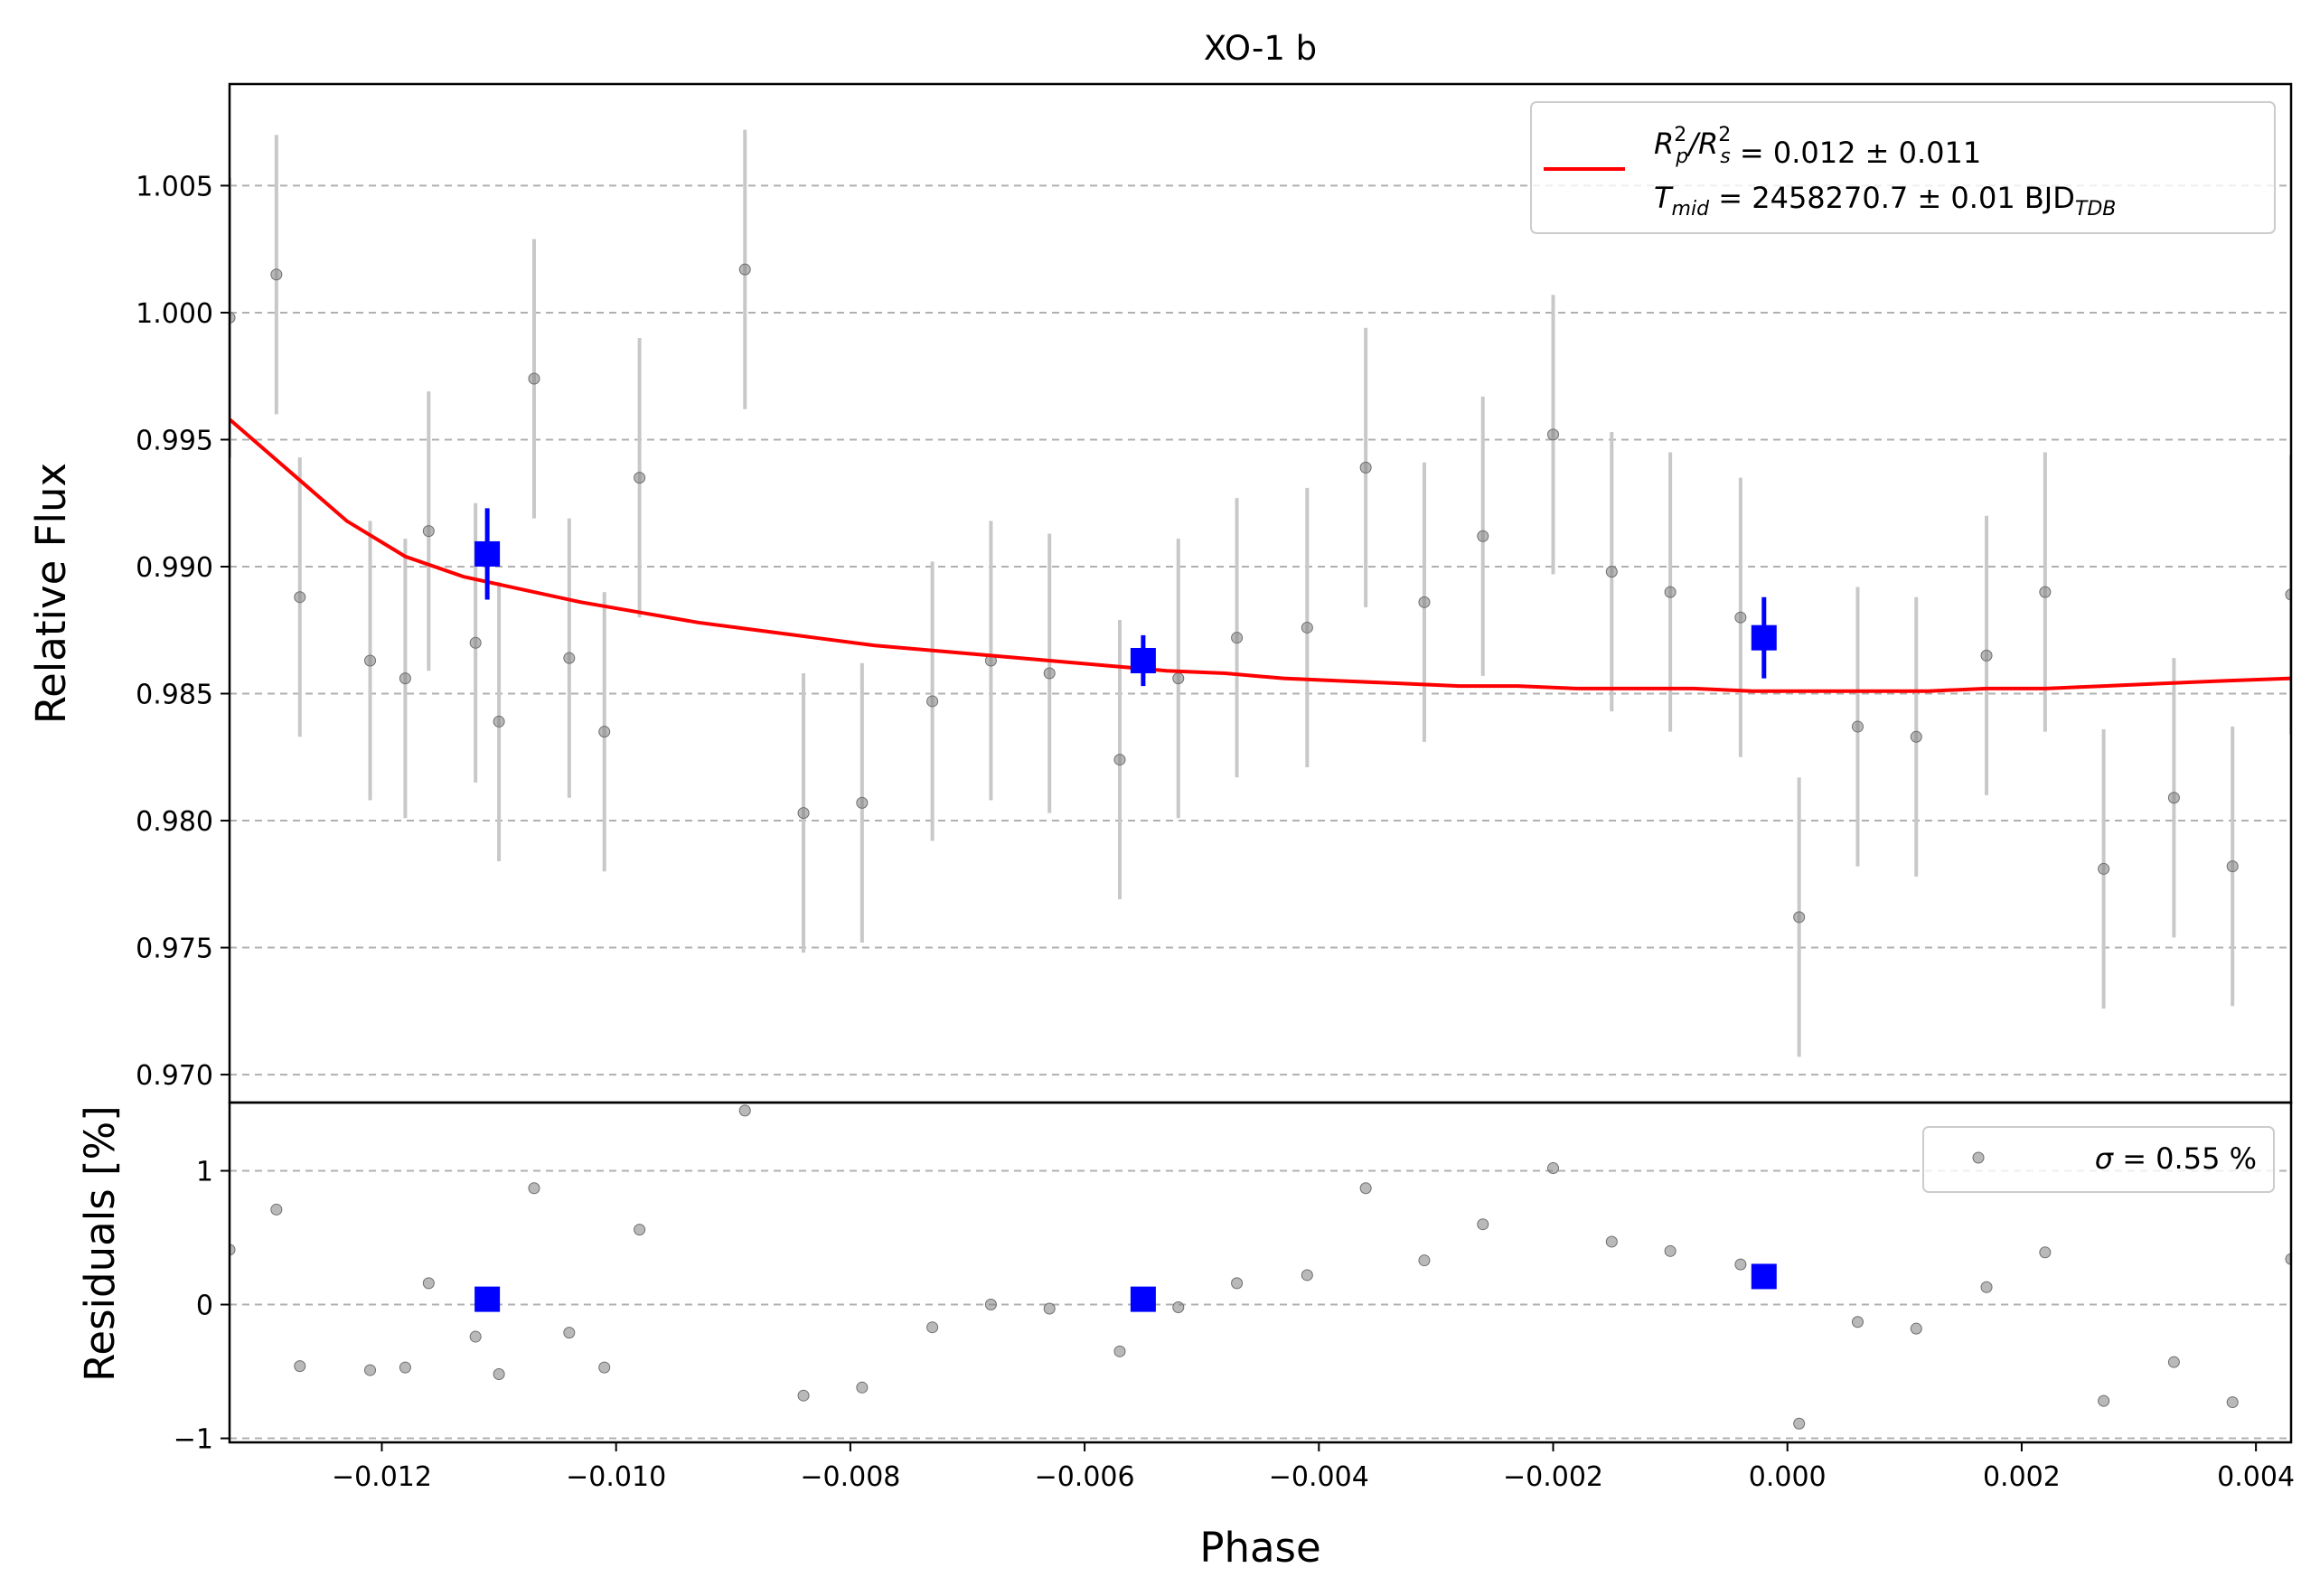 Image resolution: width=2320 pixels, height=1596 pixels. What do you see at coordinates (2095, 209) in the screenshot?
I see `legend-l2-sub2: TDB` at bounding box center [2095, 209].